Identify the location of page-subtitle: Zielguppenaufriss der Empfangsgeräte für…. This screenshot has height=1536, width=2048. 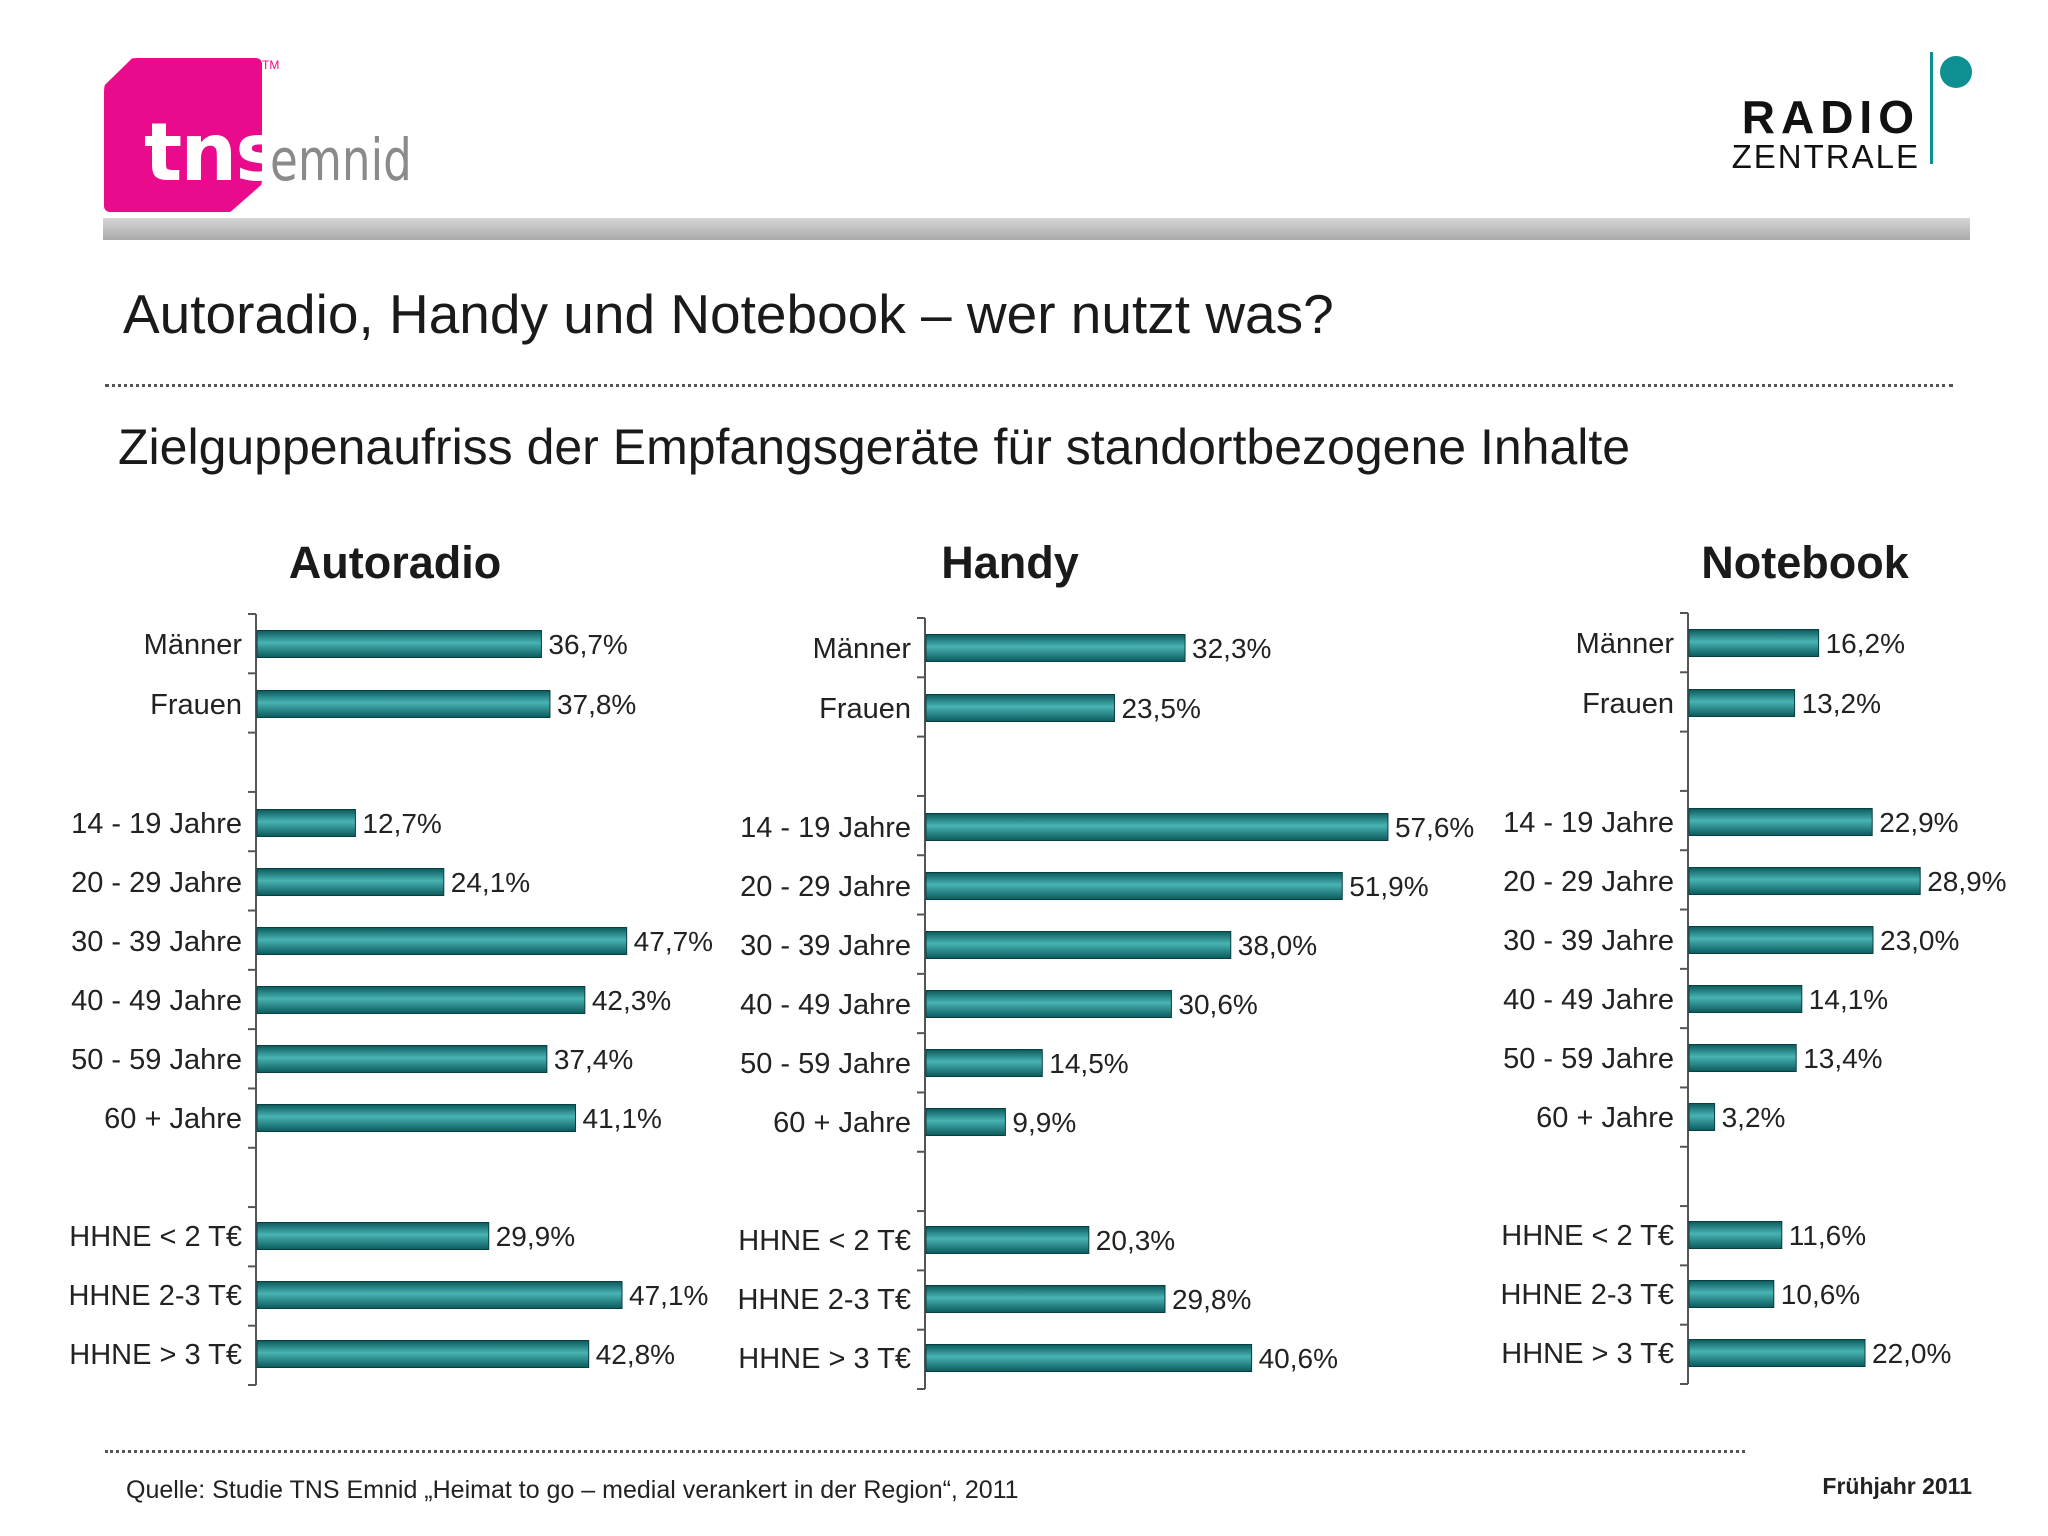
(874, 447).